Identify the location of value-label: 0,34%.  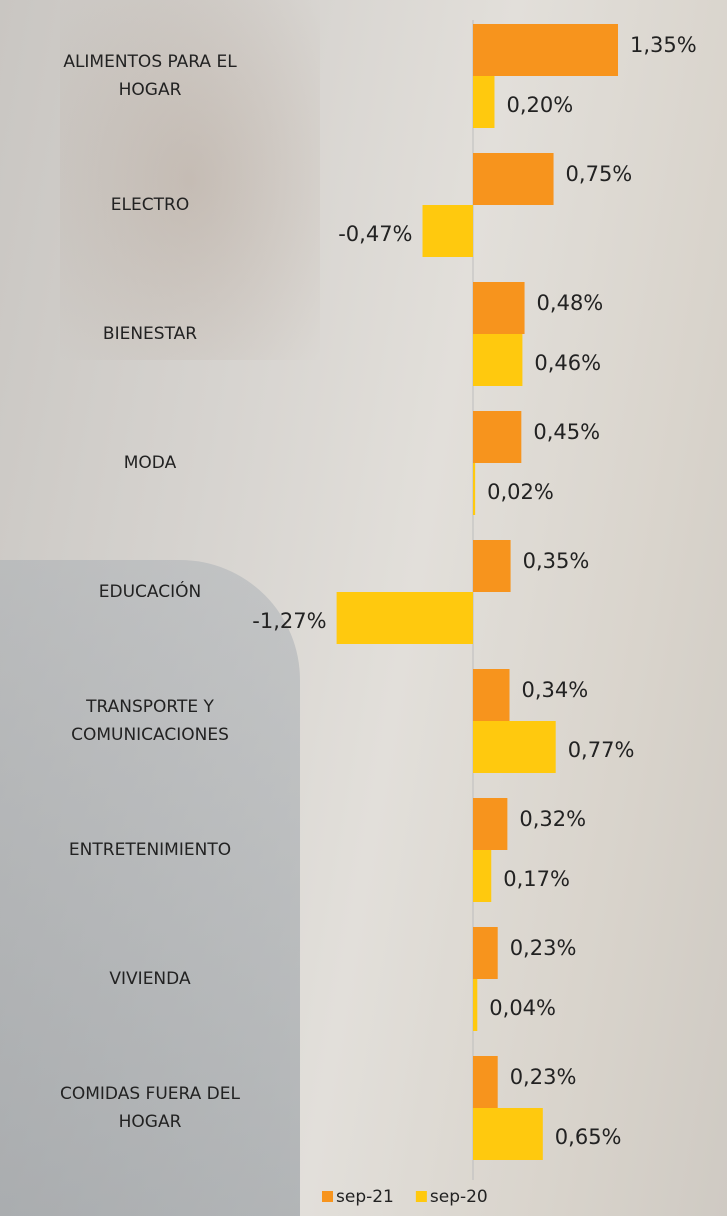
(555, 690).